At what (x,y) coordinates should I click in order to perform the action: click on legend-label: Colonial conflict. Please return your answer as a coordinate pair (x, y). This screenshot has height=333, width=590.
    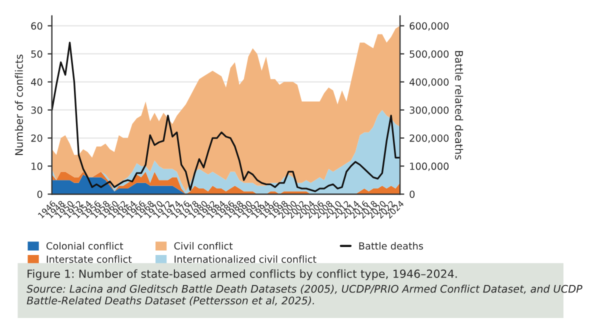
    Looking at the image, I should click on (85, 246).